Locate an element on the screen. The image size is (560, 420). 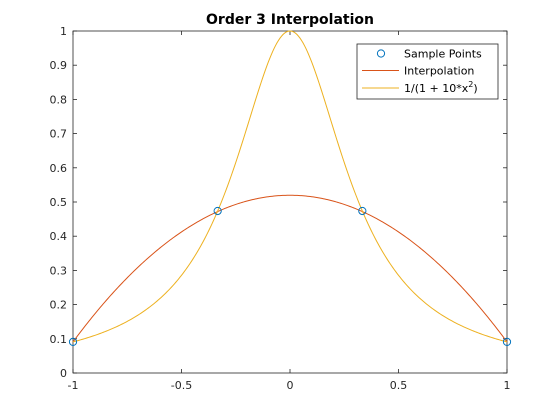
y-tick-label: 0.6 is located at coordinates (59, 168).